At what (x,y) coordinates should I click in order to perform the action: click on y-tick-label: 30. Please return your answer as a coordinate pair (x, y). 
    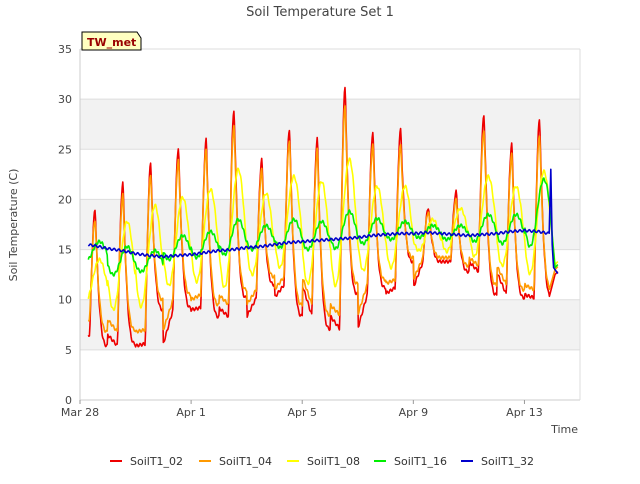
    Looking at the image, I should click on (65, 99).